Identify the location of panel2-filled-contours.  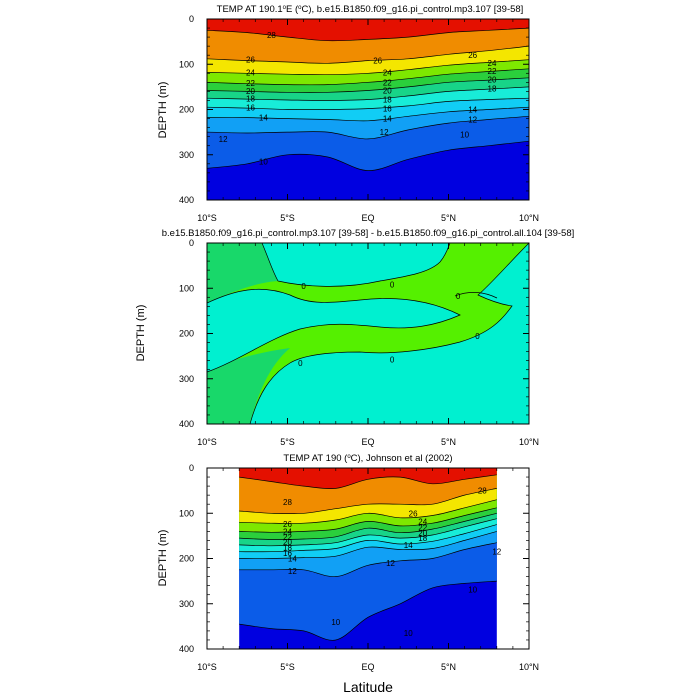
(368, 333).